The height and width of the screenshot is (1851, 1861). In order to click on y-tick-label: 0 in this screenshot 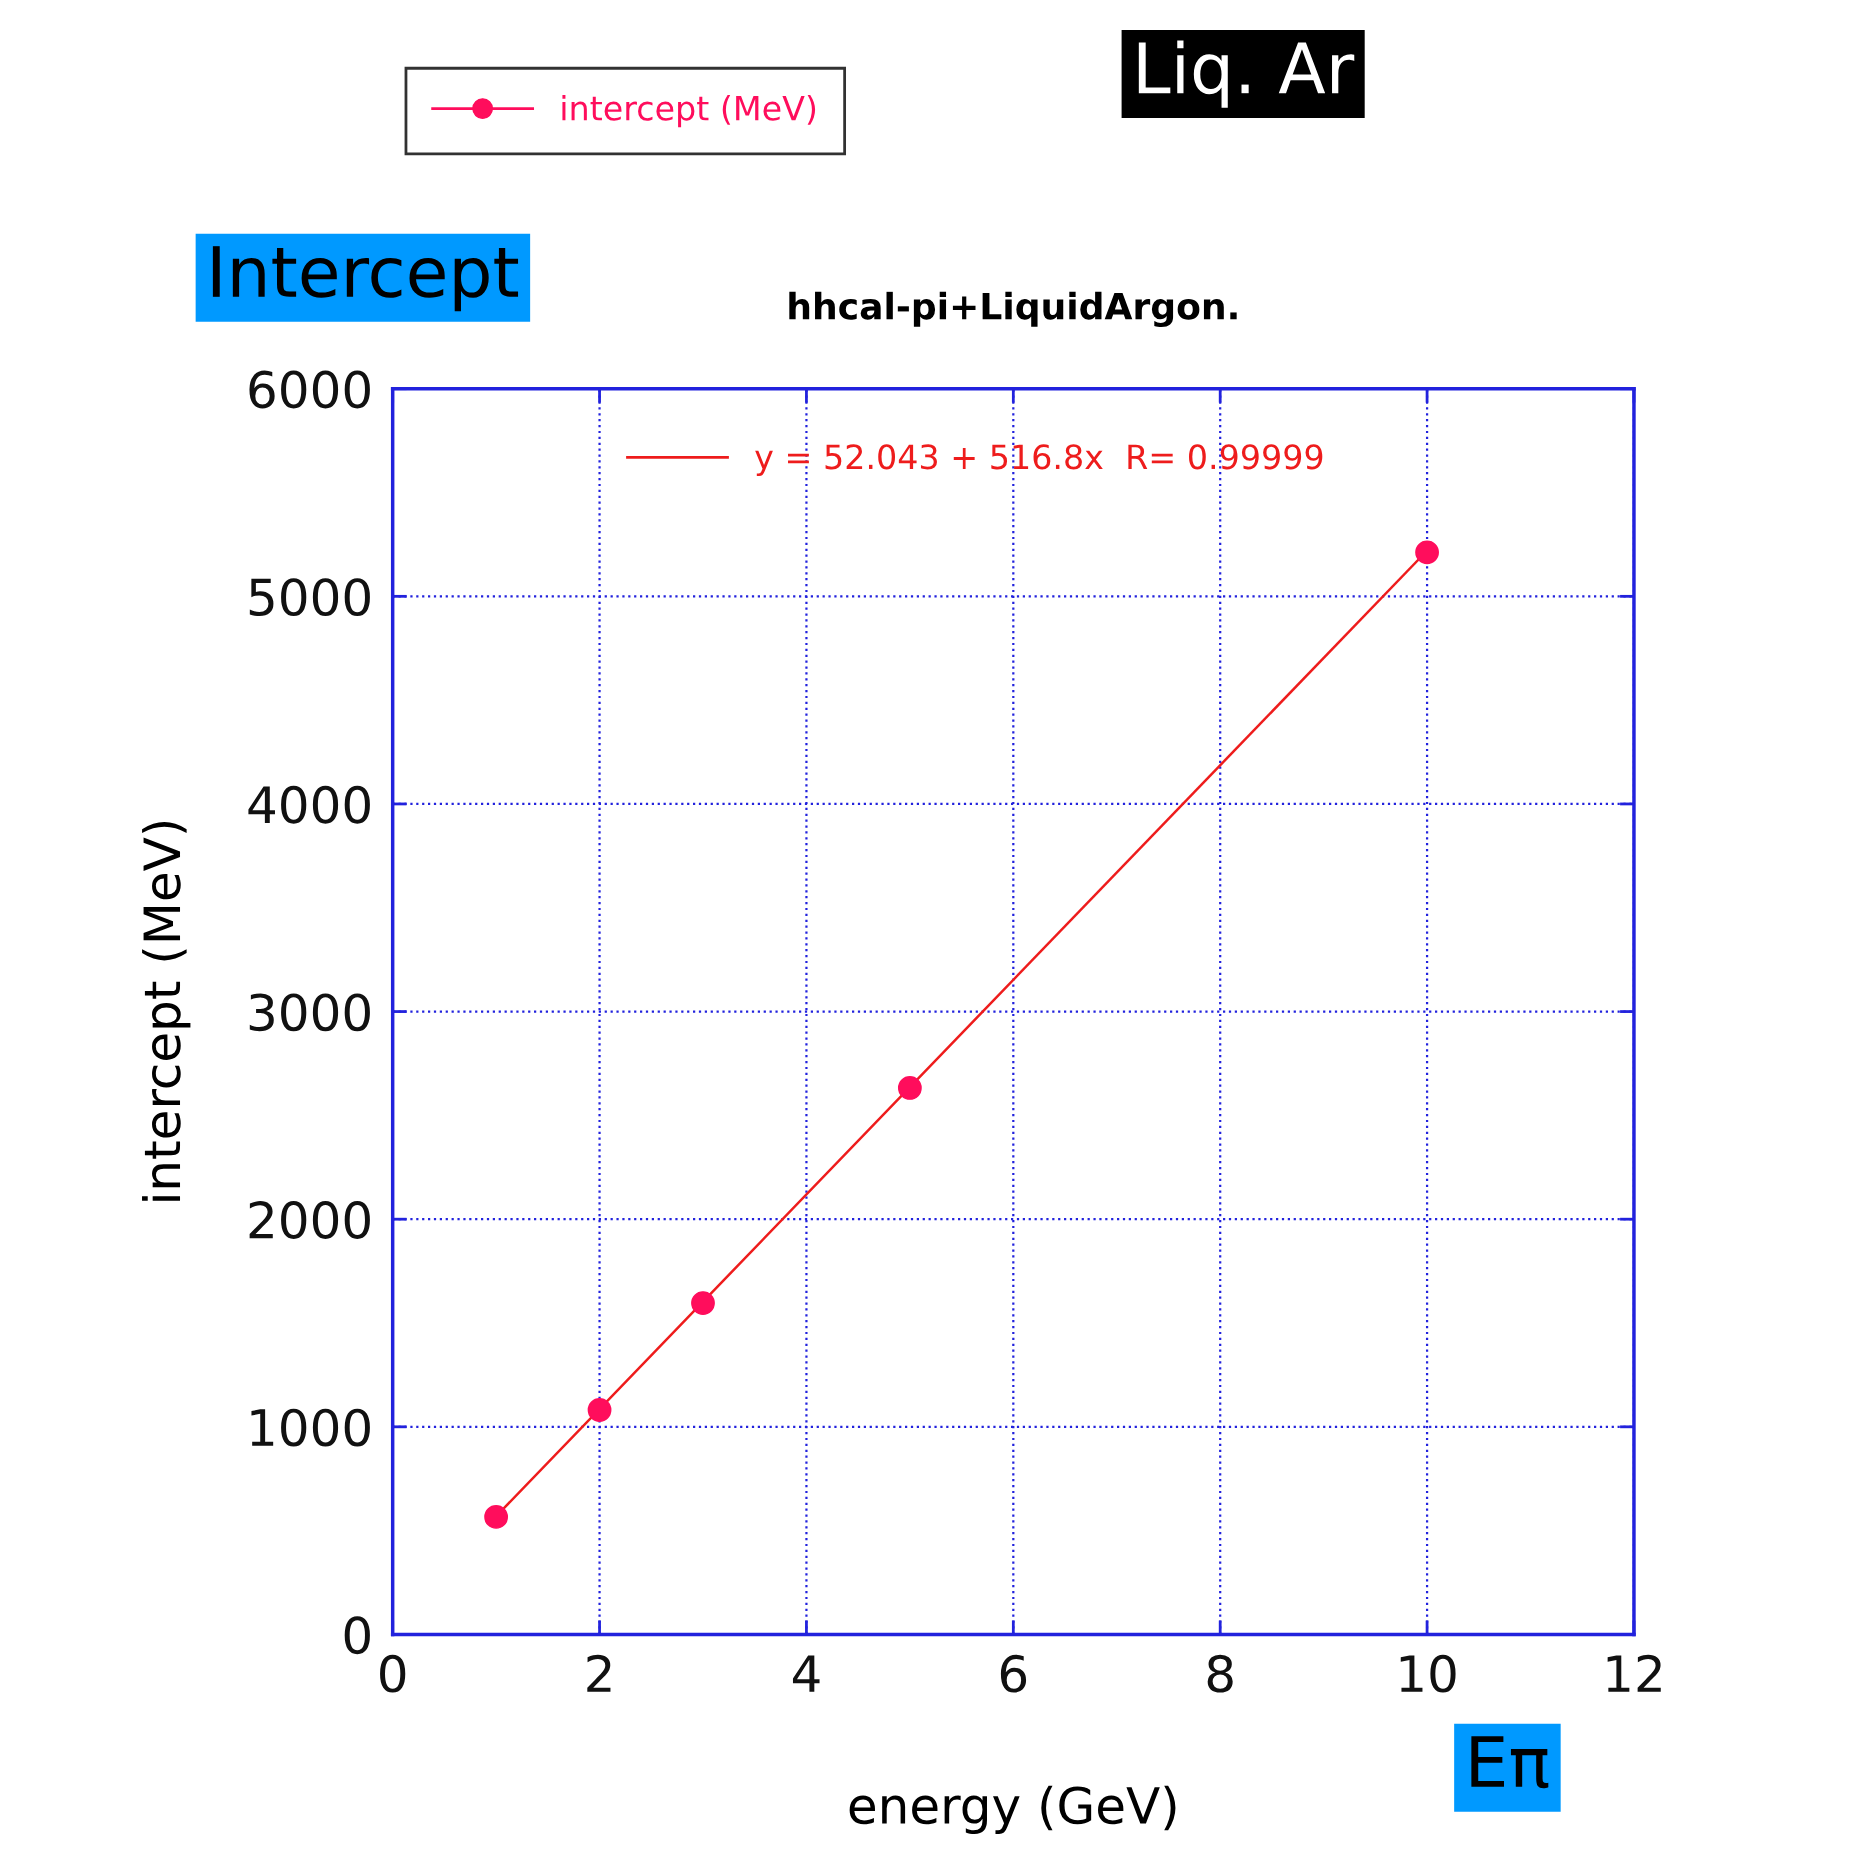, I will do `click(357, 1635)`.